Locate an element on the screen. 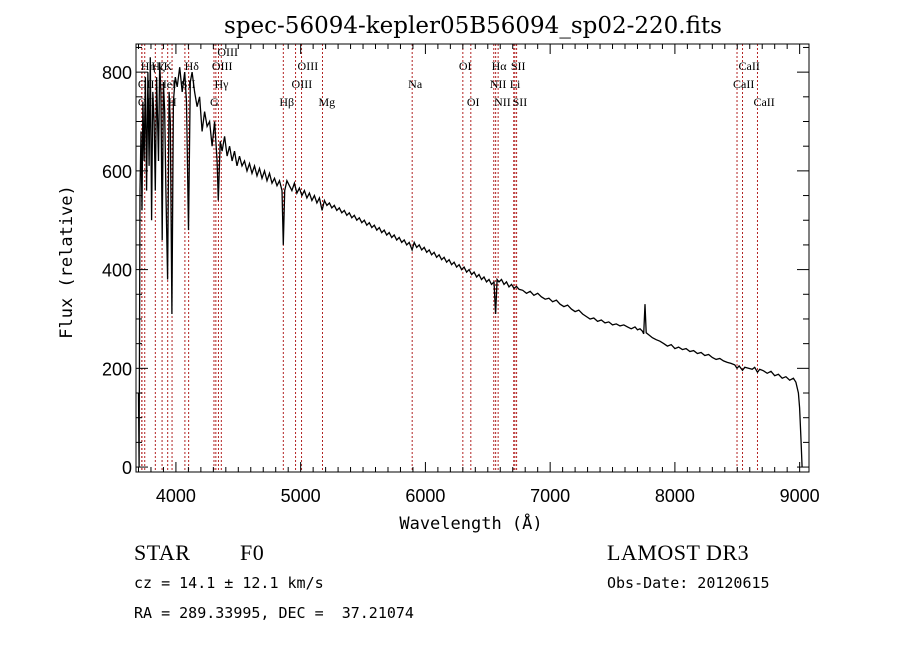  emission-line-label: G is located at coordinates (214, 102).